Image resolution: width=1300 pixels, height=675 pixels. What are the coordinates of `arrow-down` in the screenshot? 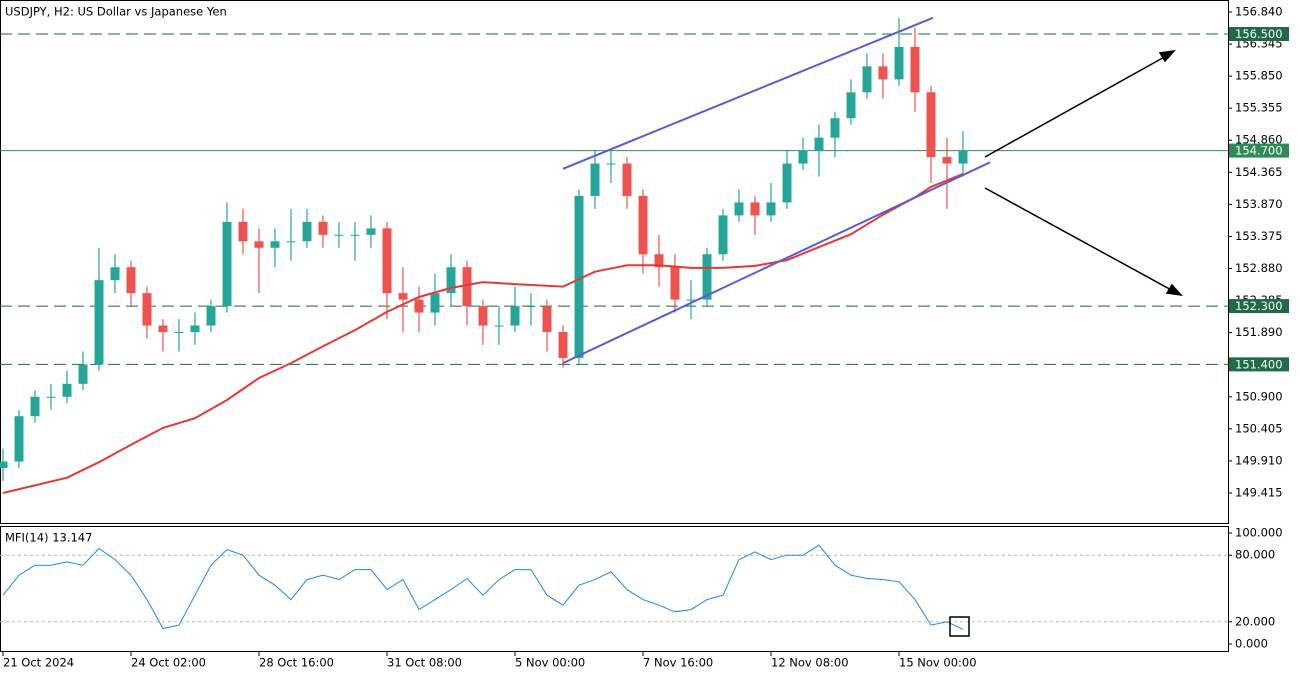 It's located at (1080, 240).